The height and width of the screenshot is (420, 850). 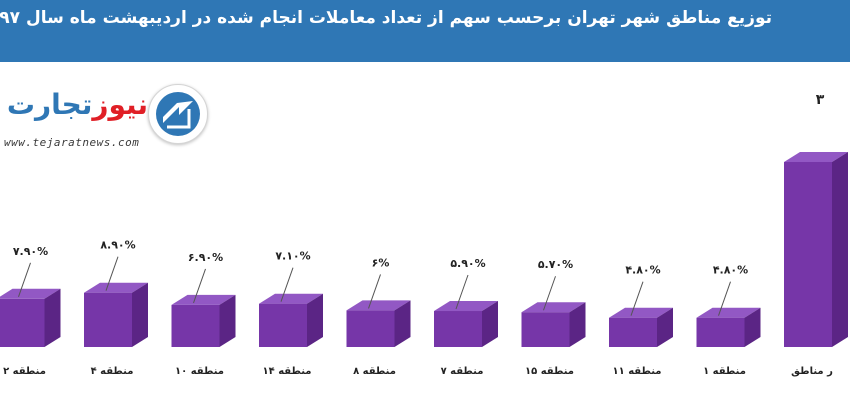 I want to click on category-label: منطقه ۴, so click(x=112, y=371).